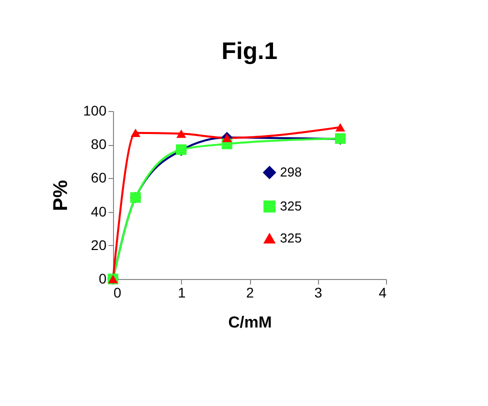 The image size is (488, 406). I want to click on chart-title: Fig.1, so click(249, 51).